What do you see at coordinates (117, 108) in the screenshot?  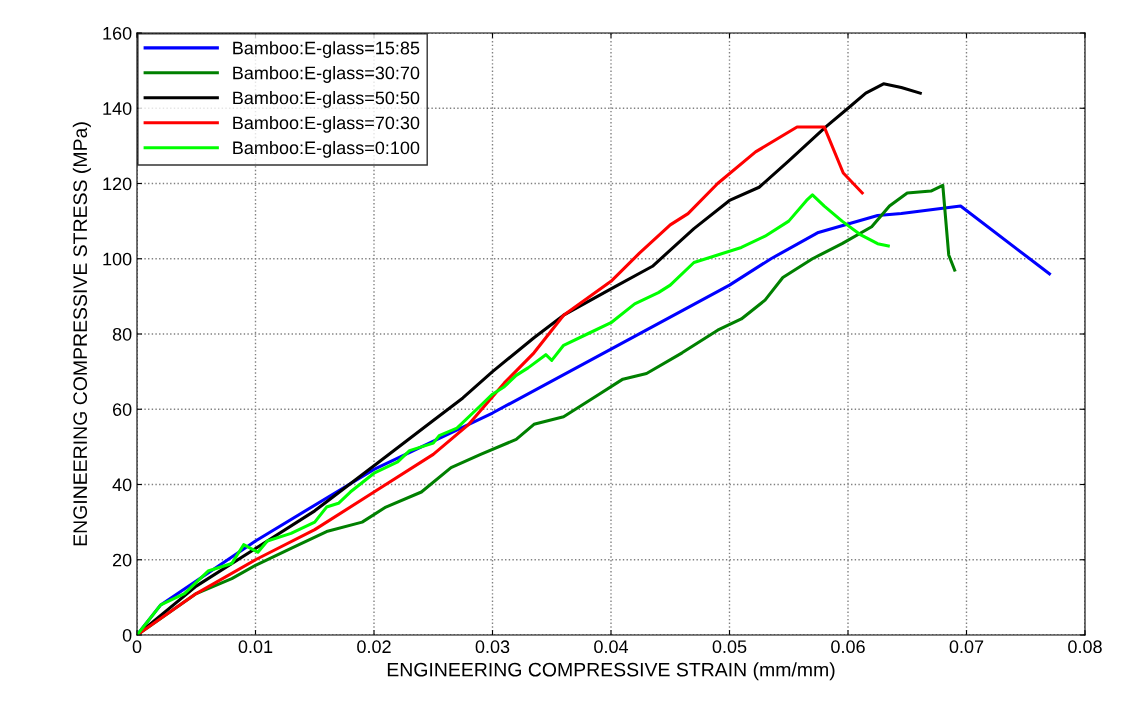 I see `y-tick-label: 140` at bounding box center [117, 108].